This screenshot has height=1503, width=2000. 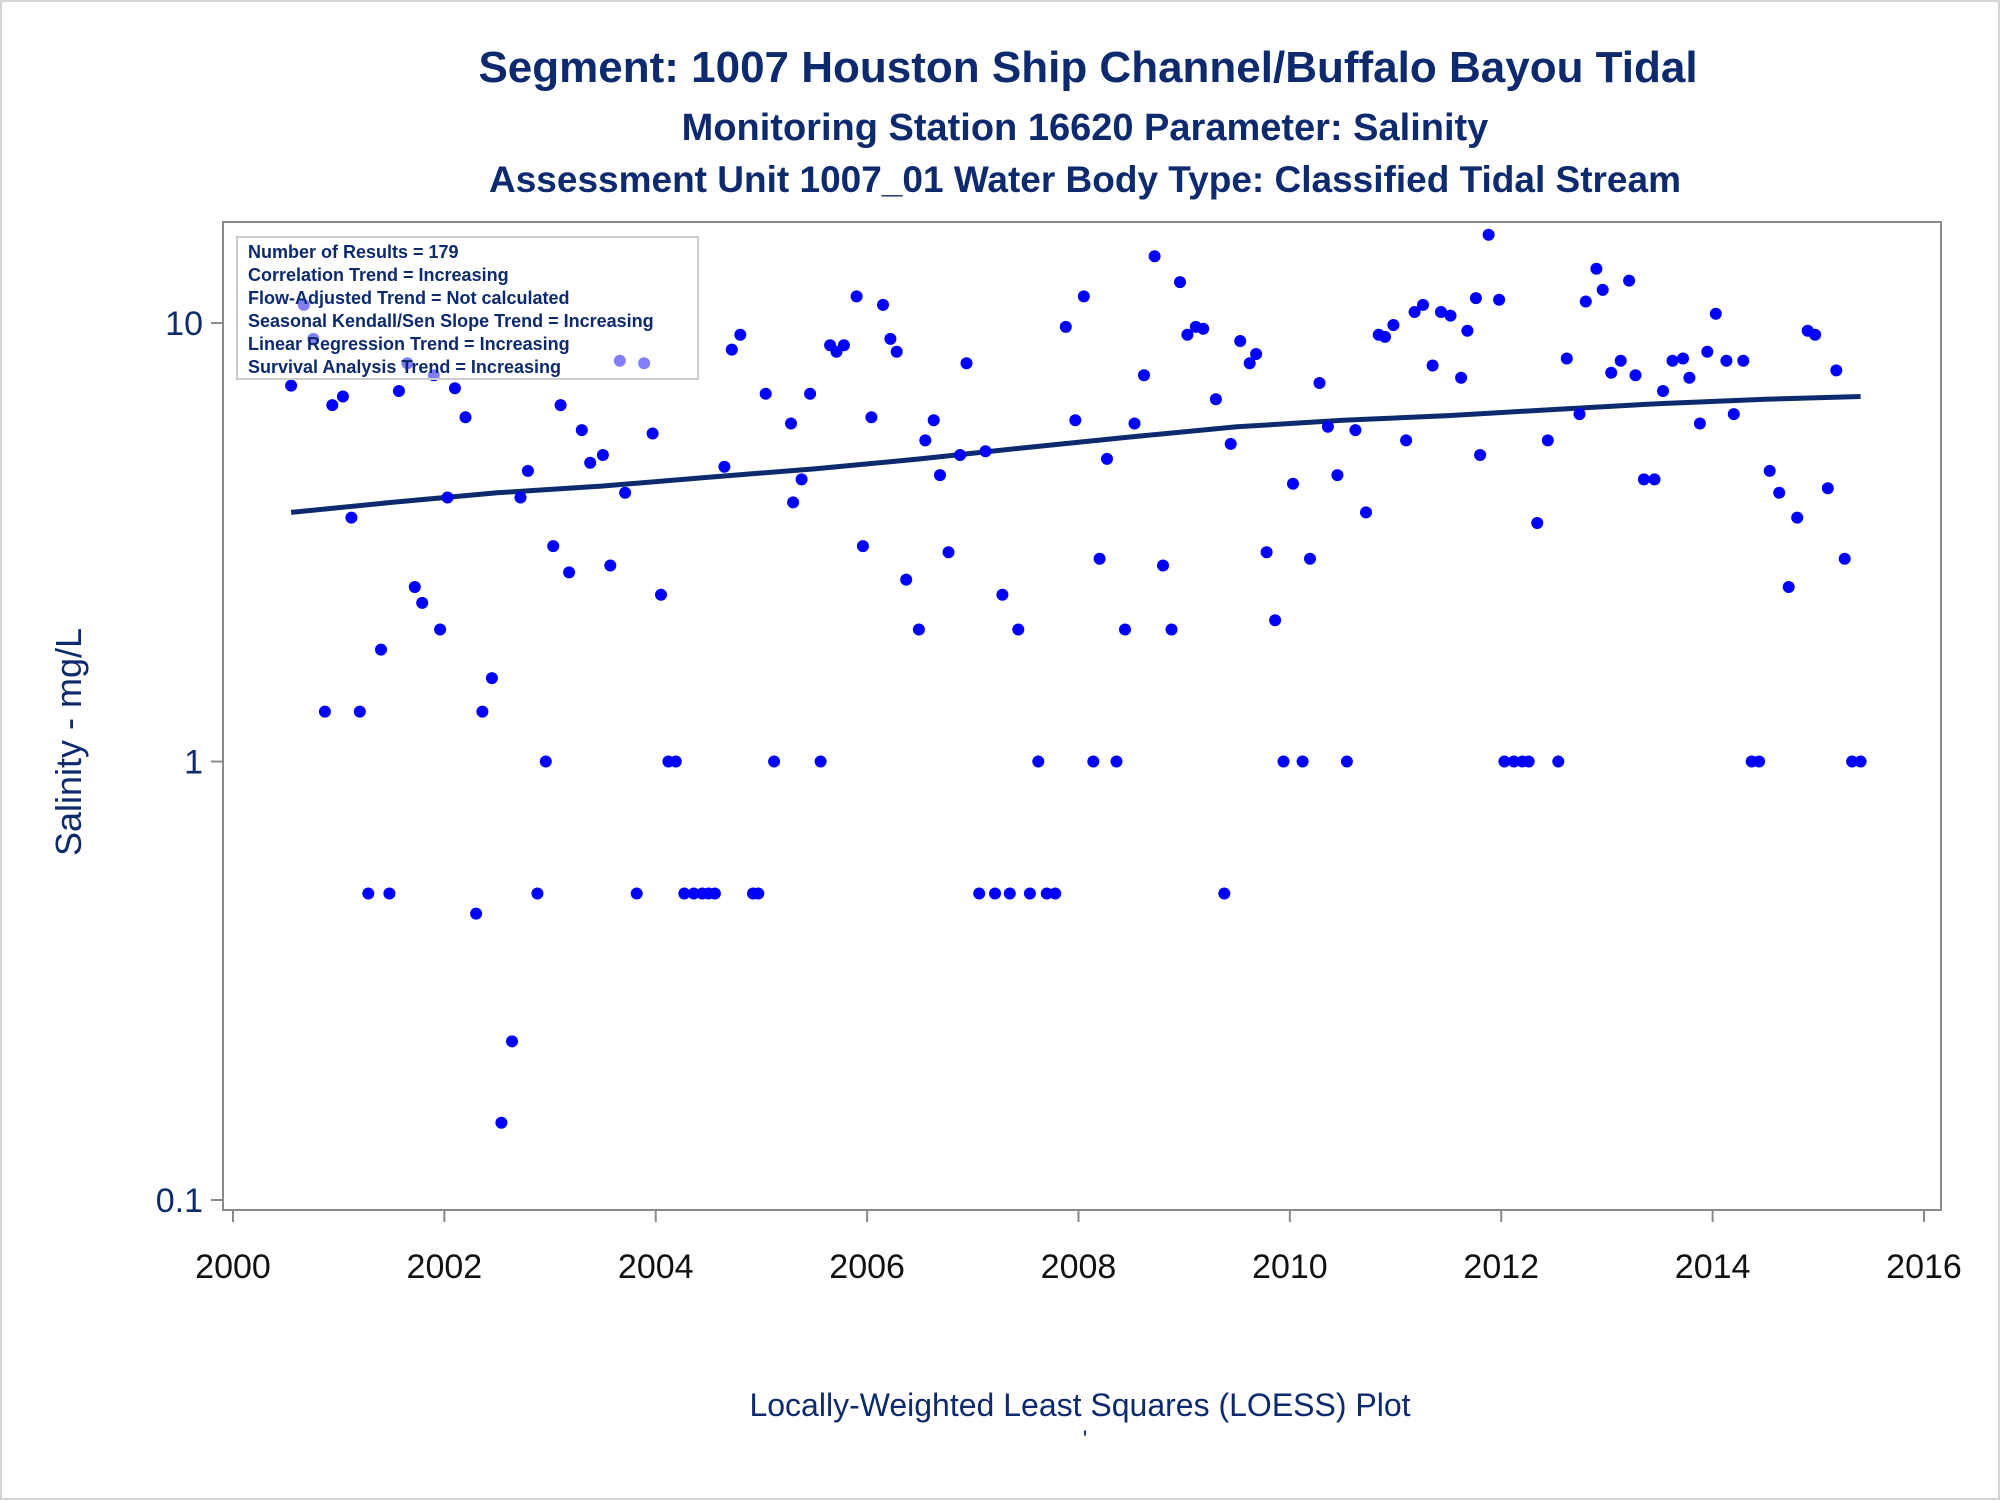 I want to click on info-line-correlation: Correlation Trend = Increasing, so click(x=378, y=275).